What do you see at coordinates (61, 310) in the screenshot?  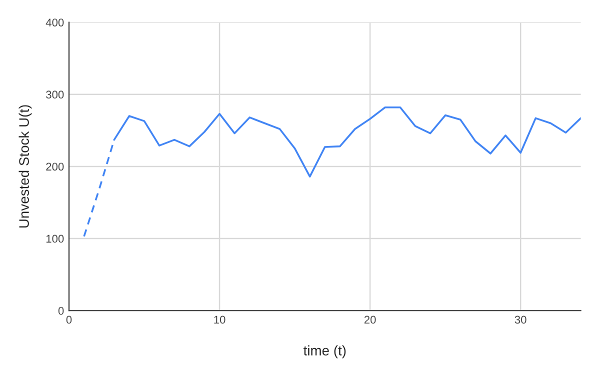 I see `y-tick-label: 0` at bounding box center [61, 310].